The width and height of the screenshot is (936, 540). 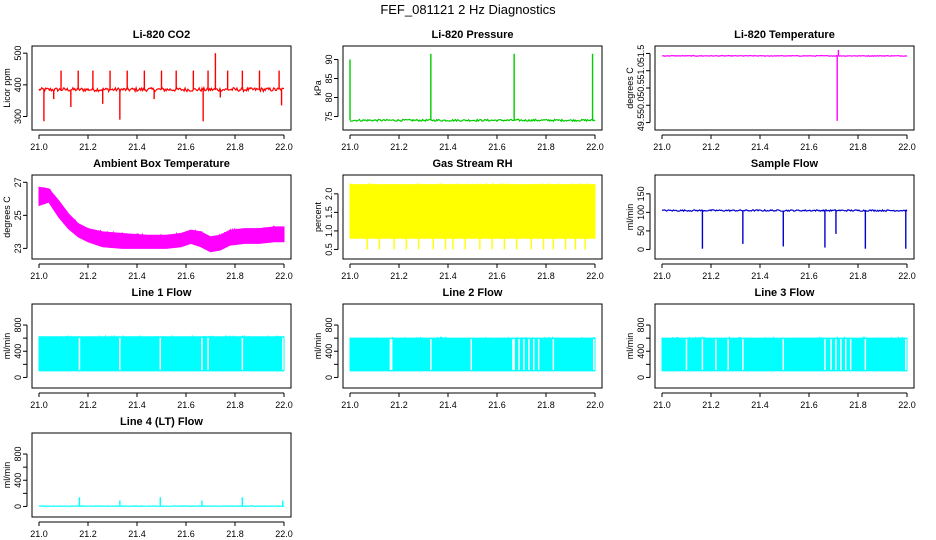 What do you see at coordinates (641, 212) in the screenshot?
I see `y-tick-label: 100` at bounding box center [641, 212].